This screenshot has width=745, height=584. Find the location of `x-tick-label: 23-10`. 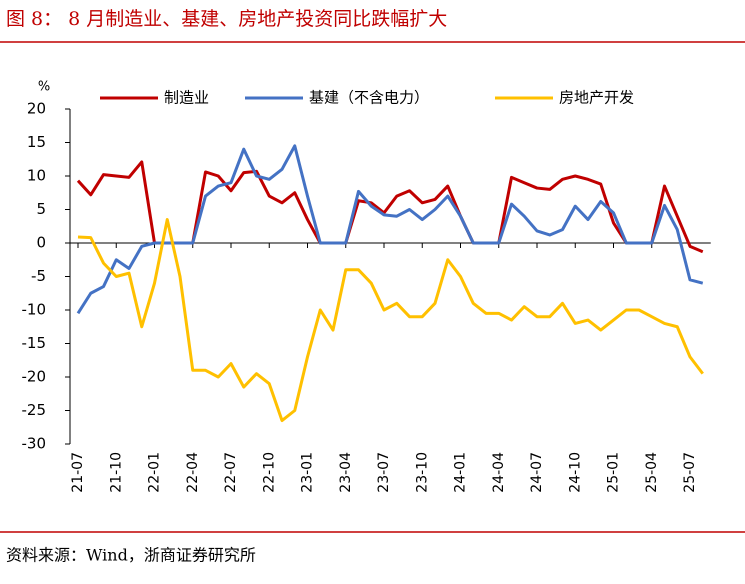

x-tick-label: 23-10 is located at coordinates (422, 472).